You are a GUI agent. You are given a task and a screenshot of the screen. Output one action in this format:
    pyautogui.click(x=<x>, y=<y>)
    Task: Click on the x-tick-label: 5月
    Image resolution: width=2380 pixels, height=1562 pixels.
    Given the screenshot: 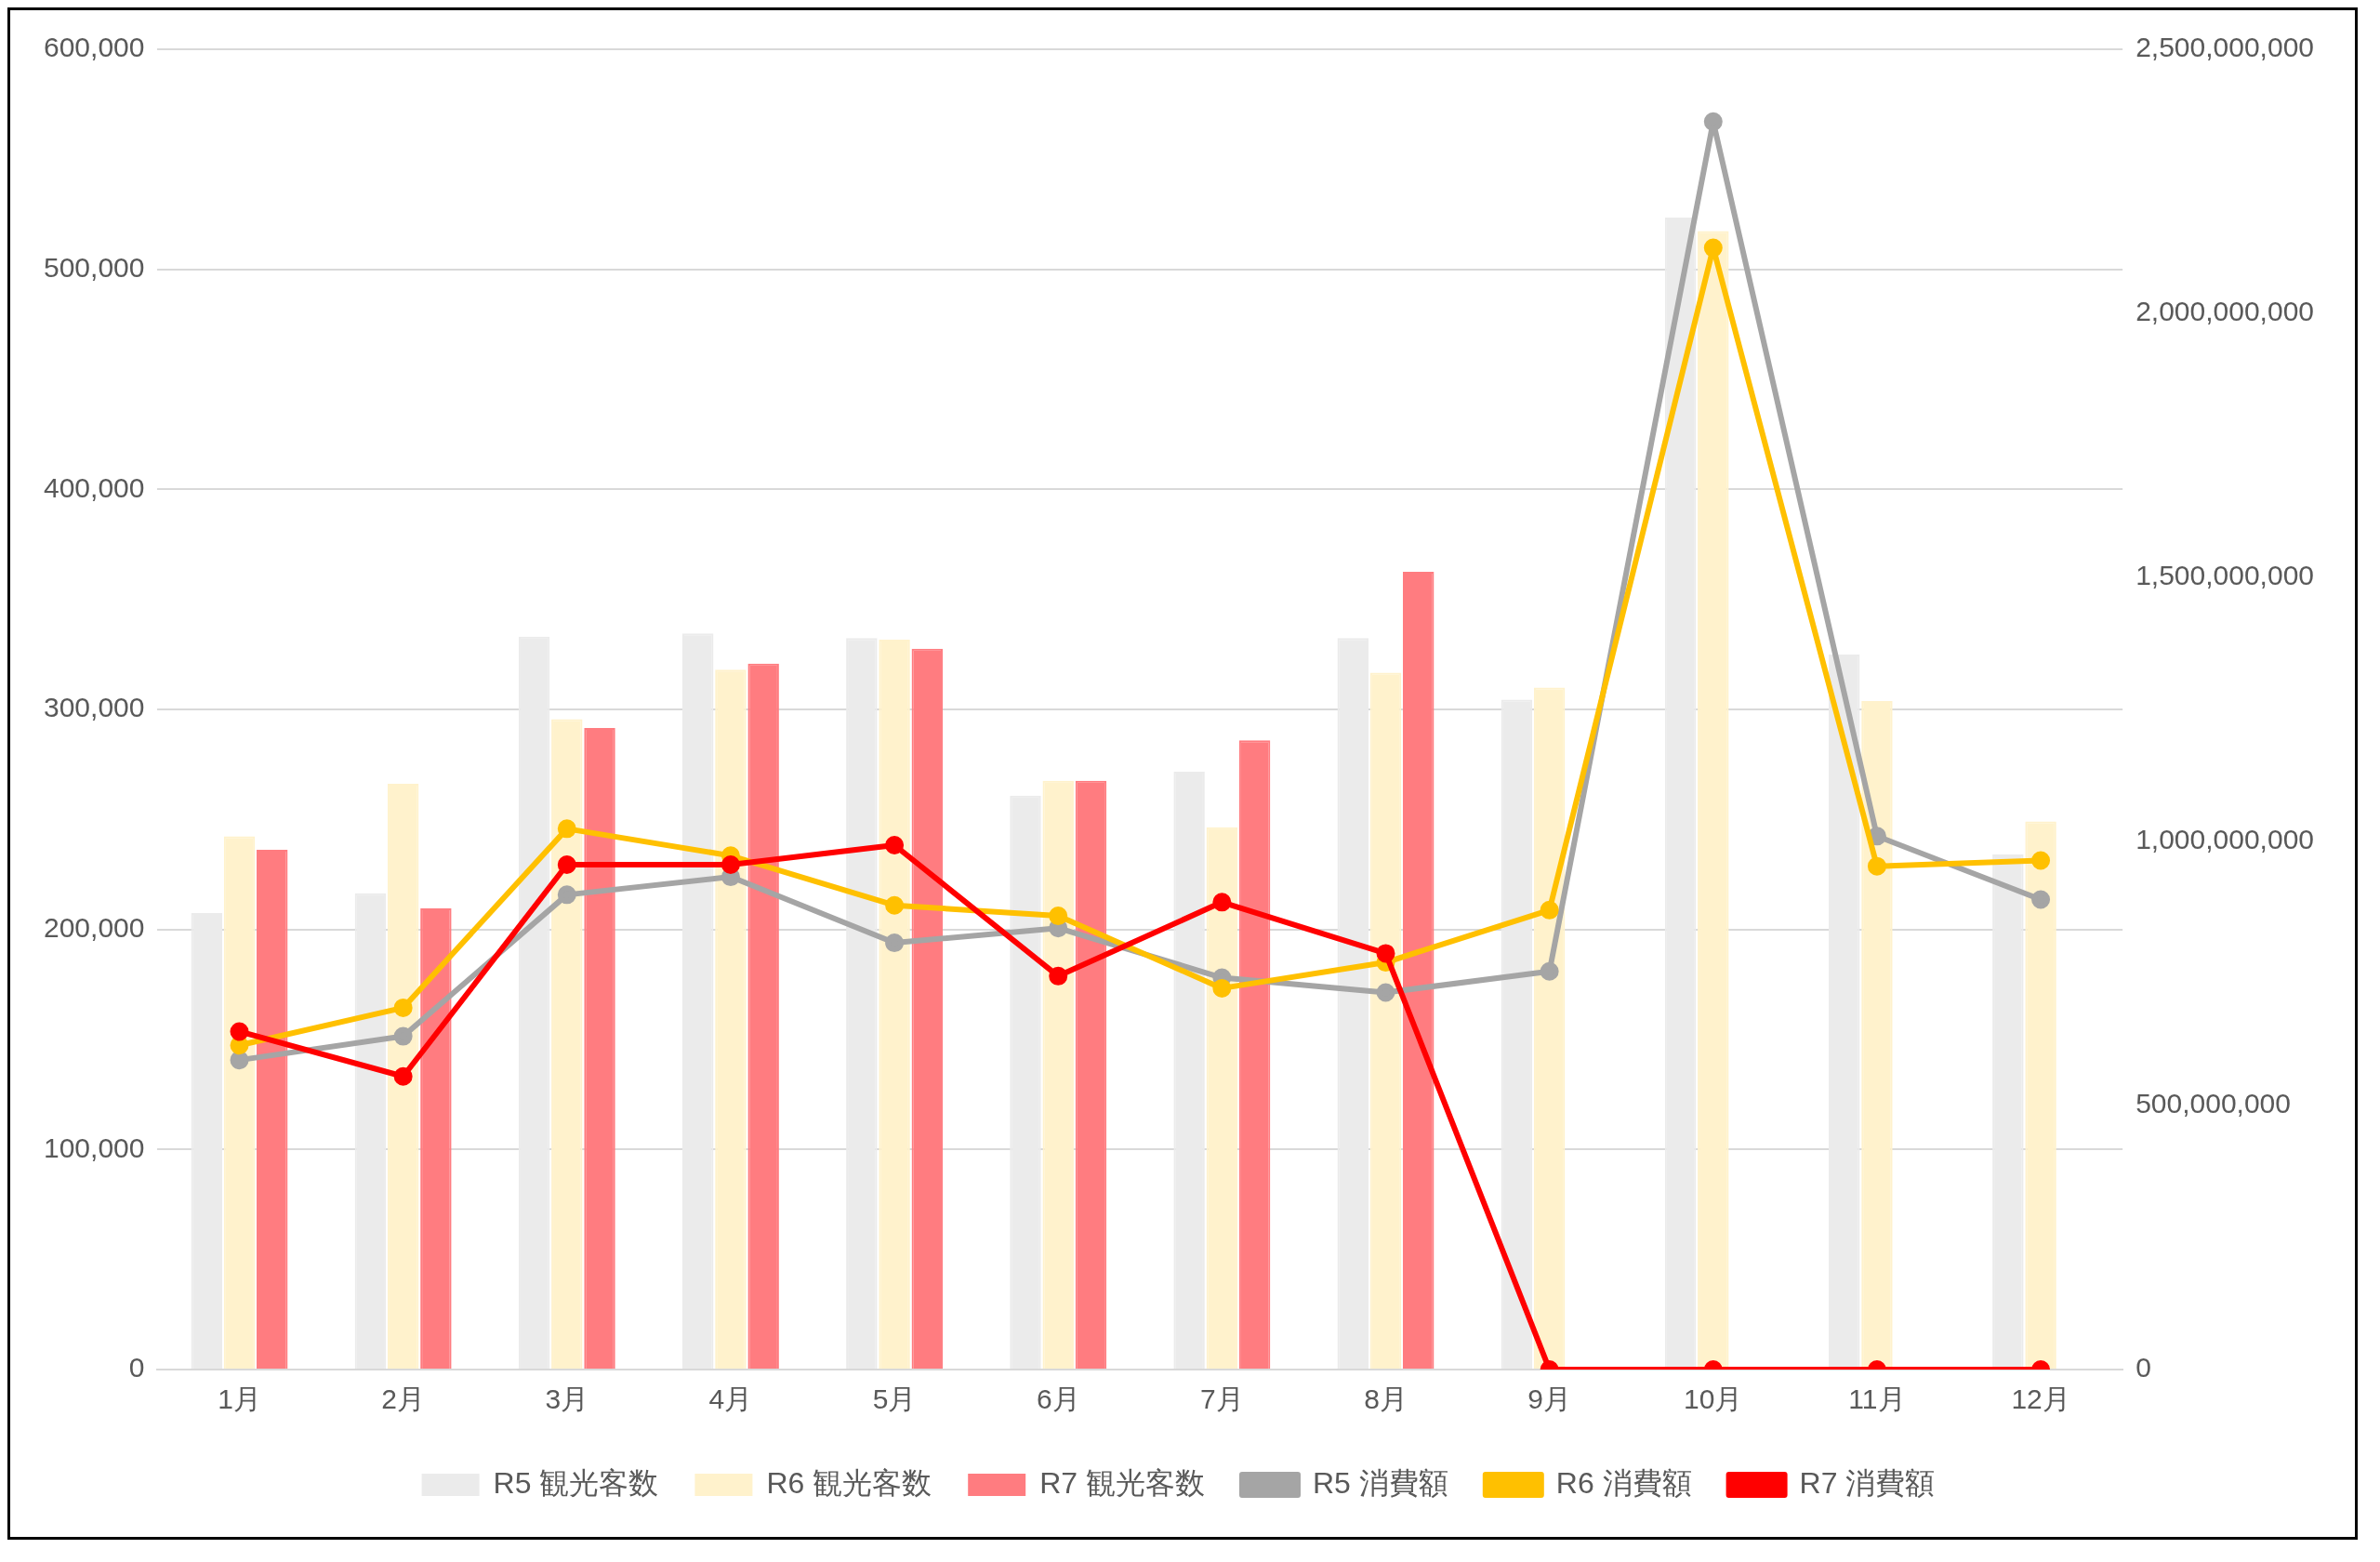 What is the action you would take?
    pyautogui.click(x=894, y=1399)
    